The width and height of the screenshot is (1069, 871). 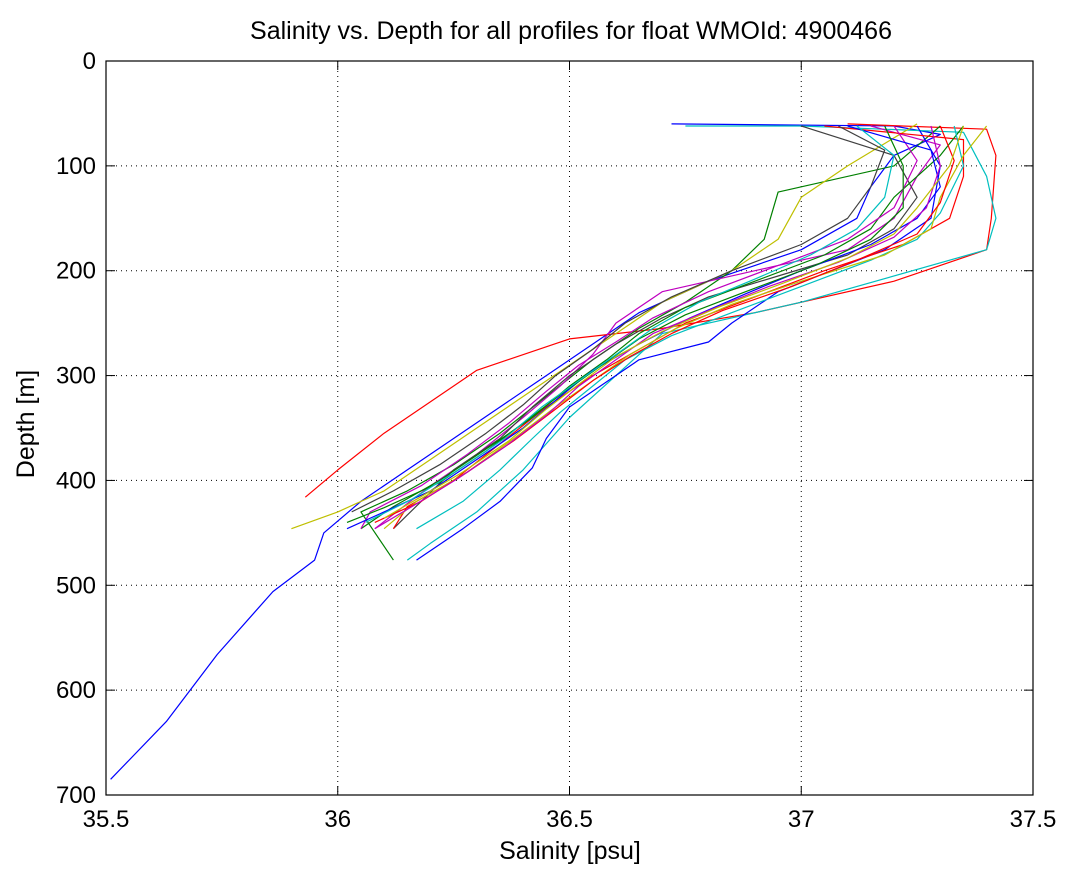 What do you see at coordinates (106, 819) in the screenshot?
I see `x-tick-label: 35.5` at bounding box center [106, 819].